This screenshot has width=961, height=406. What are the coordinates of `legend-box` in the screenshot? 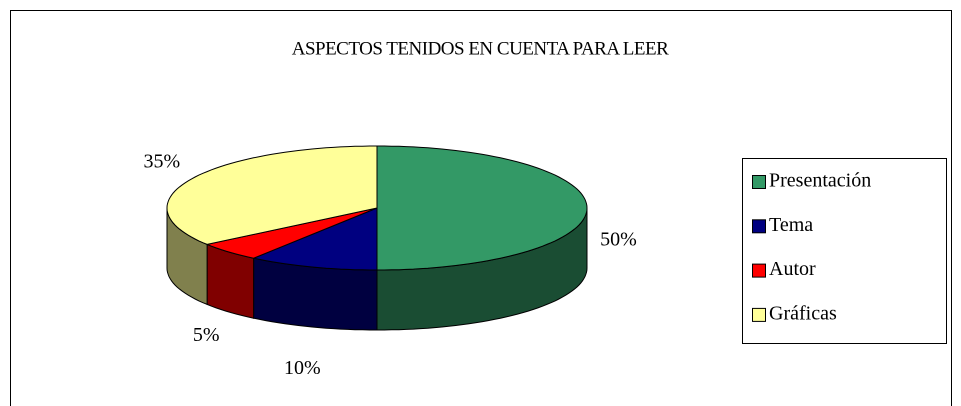 It's located at (844, 251).